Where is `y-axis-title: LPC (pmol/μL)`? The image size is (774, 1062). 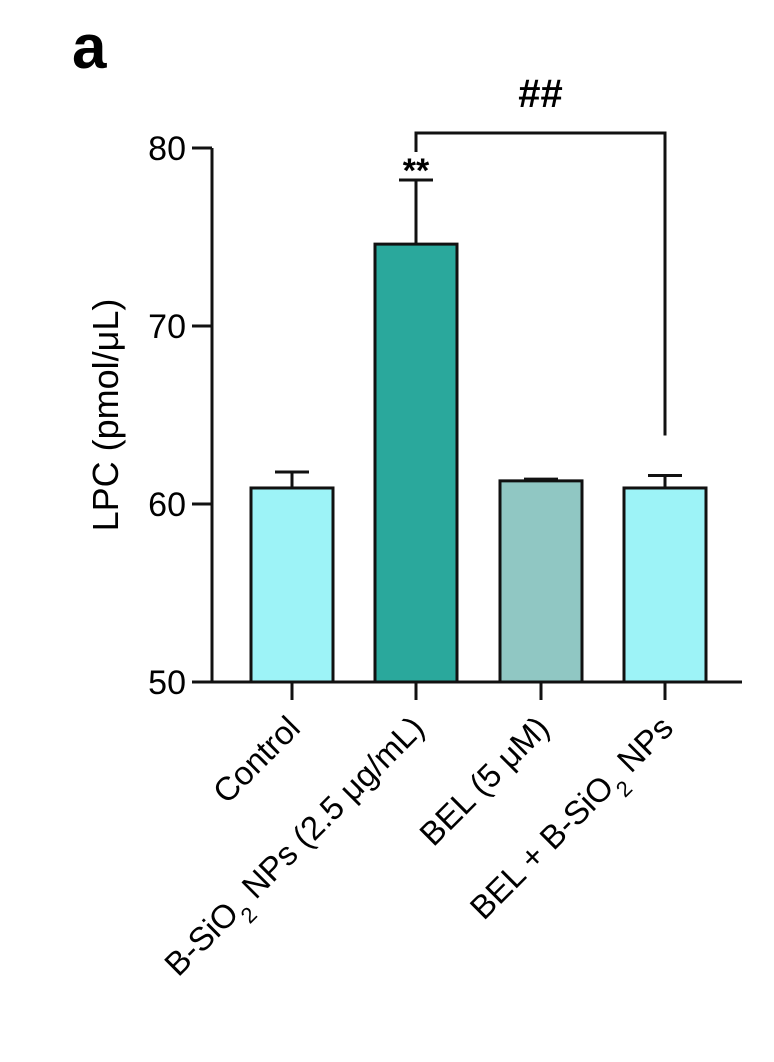 y-axis-title: LPC (pmol/μL) is located at coordinates (105, 415).